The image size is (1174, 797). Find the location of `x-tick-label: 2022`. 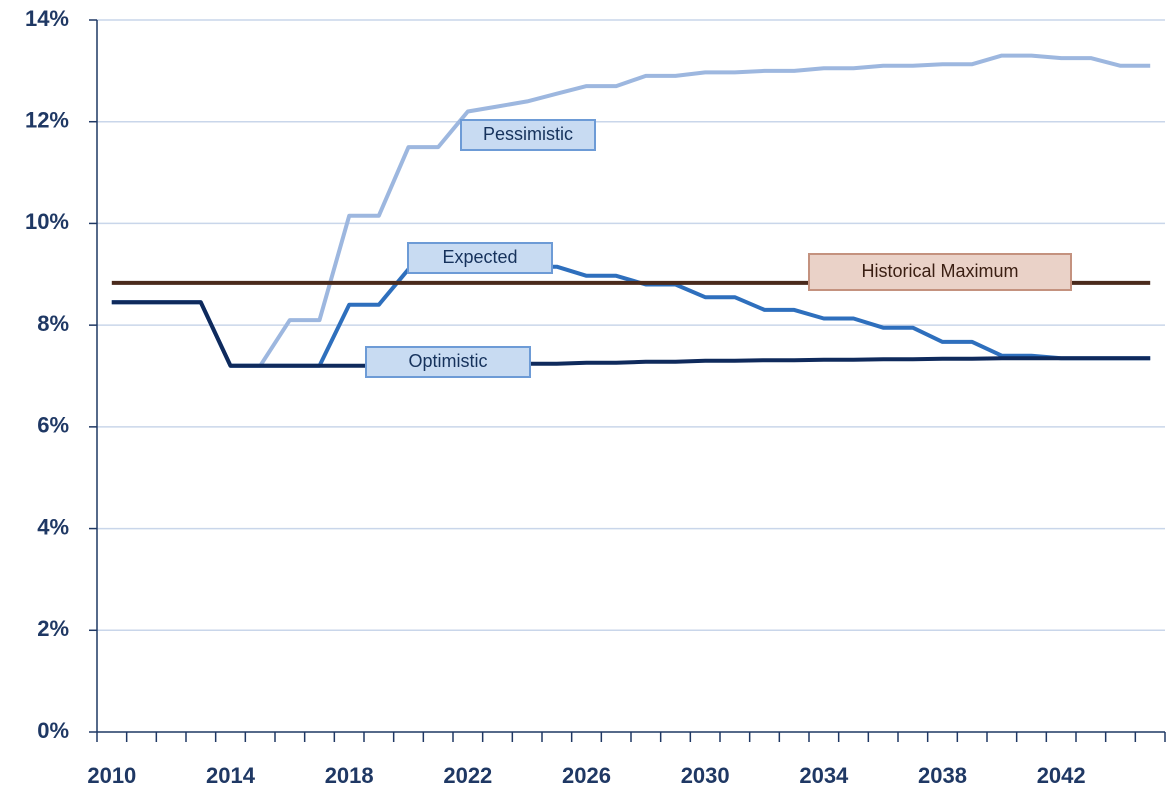

x-tick-label: 2022 is located at coordinates (467, 775).